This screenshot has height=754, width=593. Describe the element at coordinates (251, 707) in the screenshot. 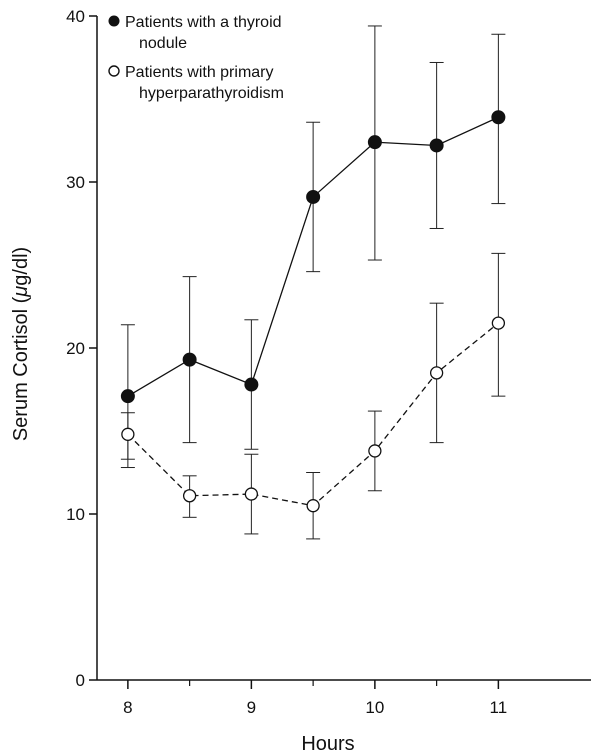

I see `x-tick-label-9: 9` at that location.